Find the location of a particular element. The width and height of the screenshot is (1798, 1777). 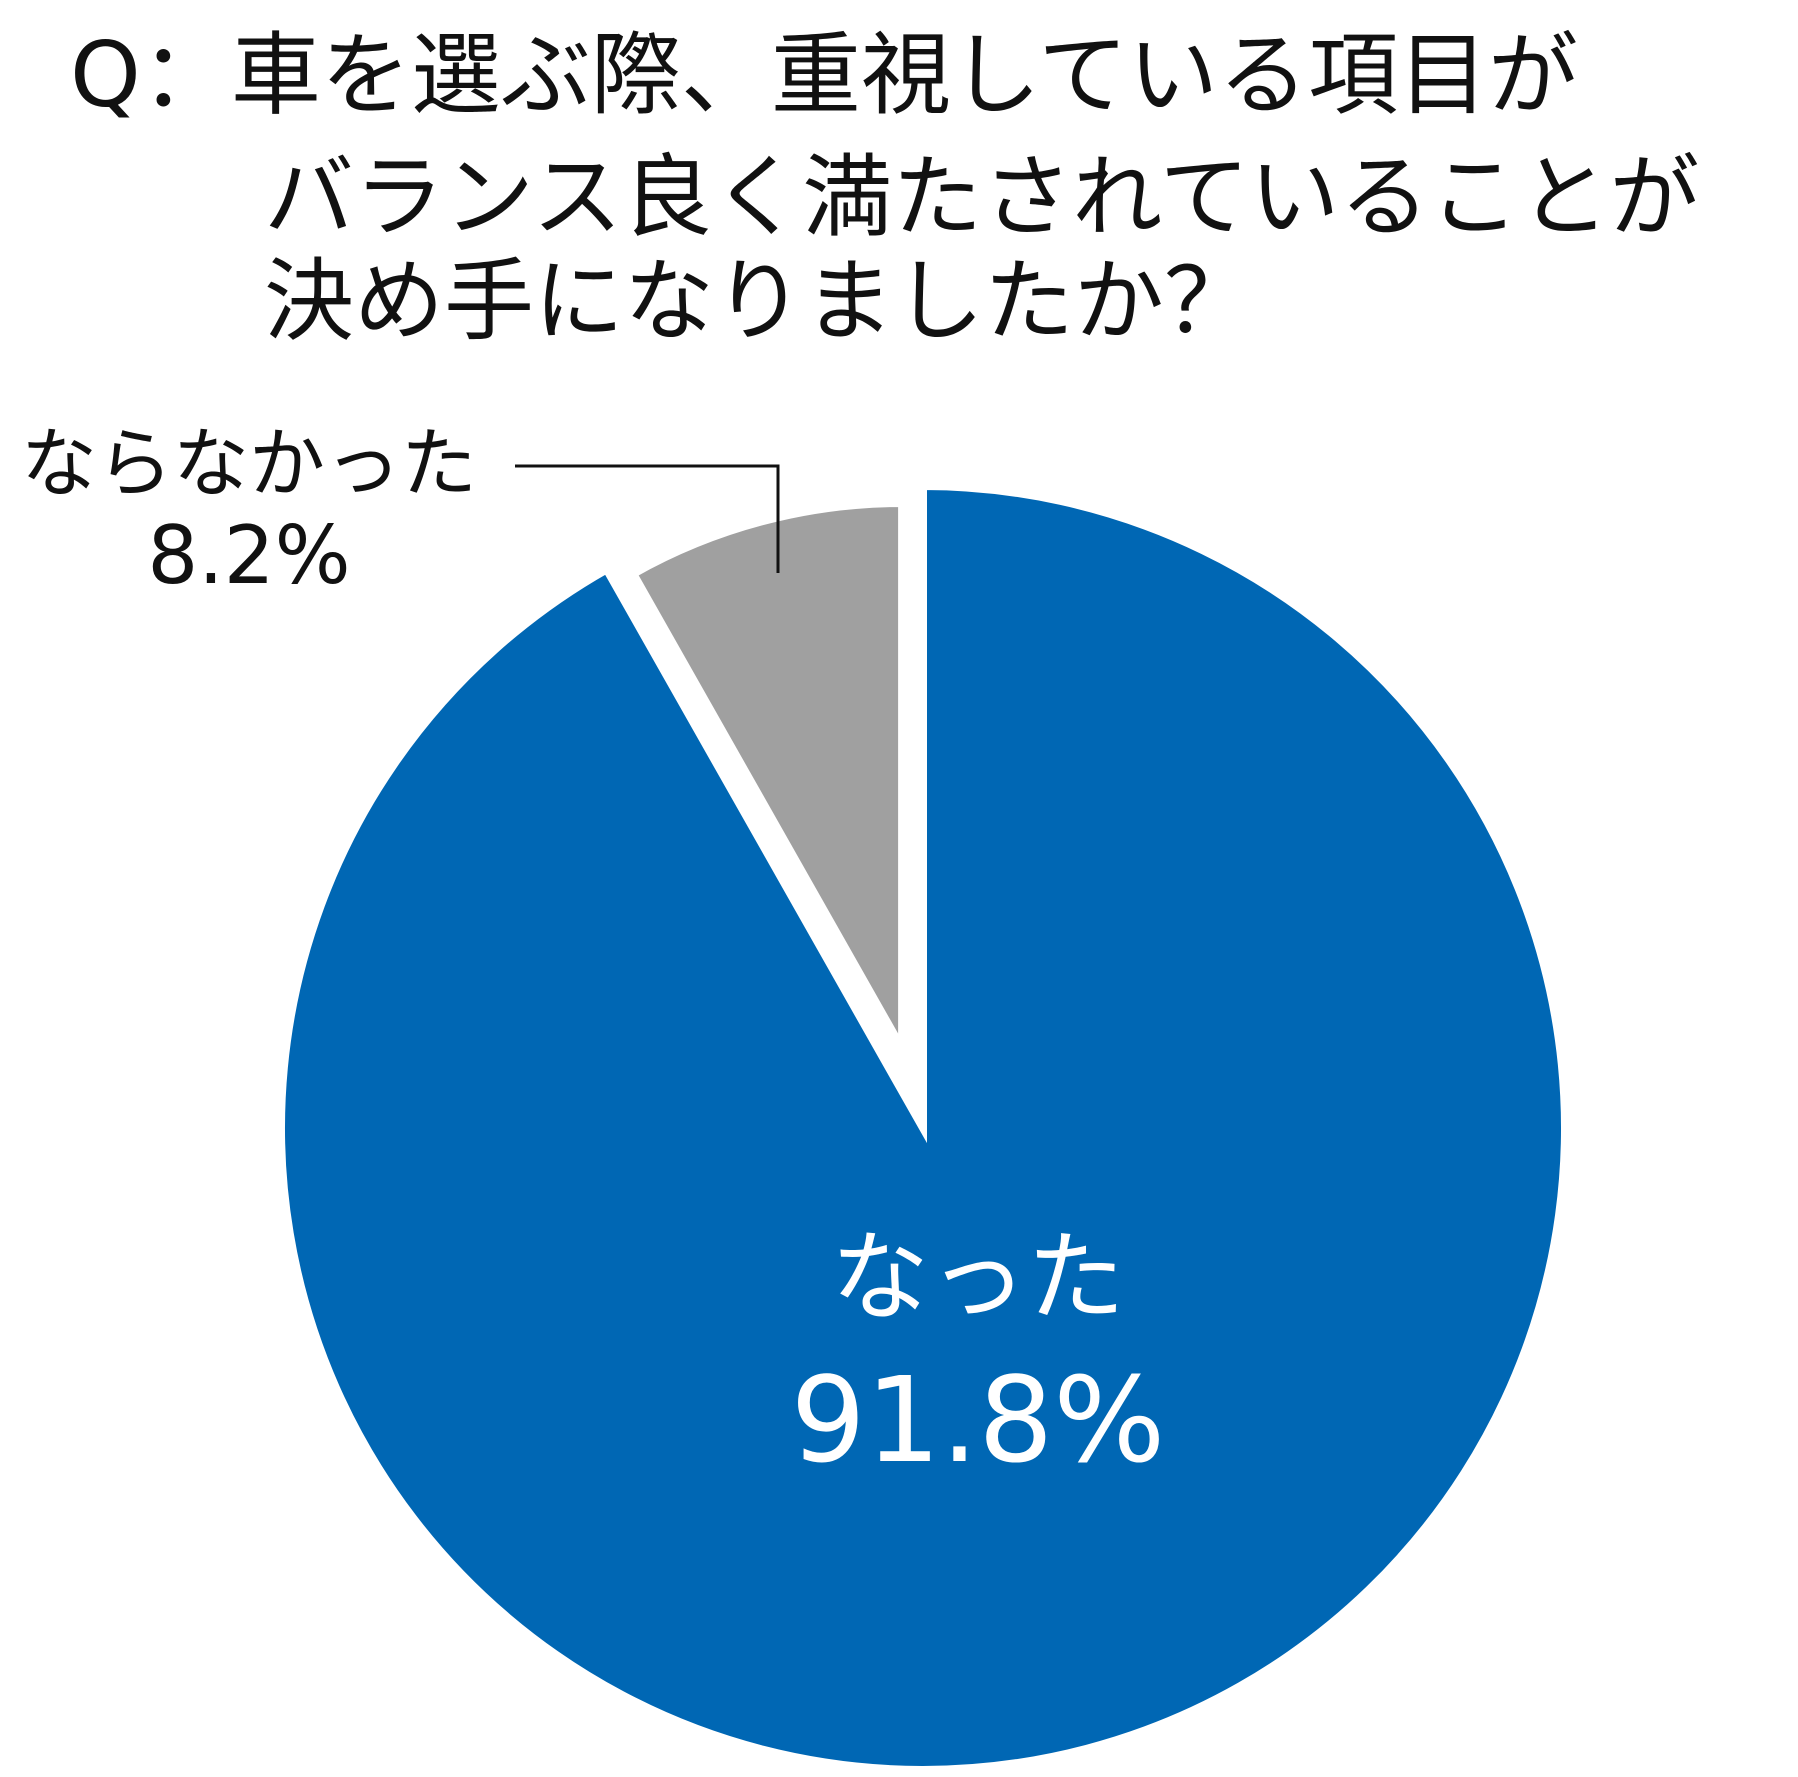

slice-label: なった is located at coordinates (978, 1278).